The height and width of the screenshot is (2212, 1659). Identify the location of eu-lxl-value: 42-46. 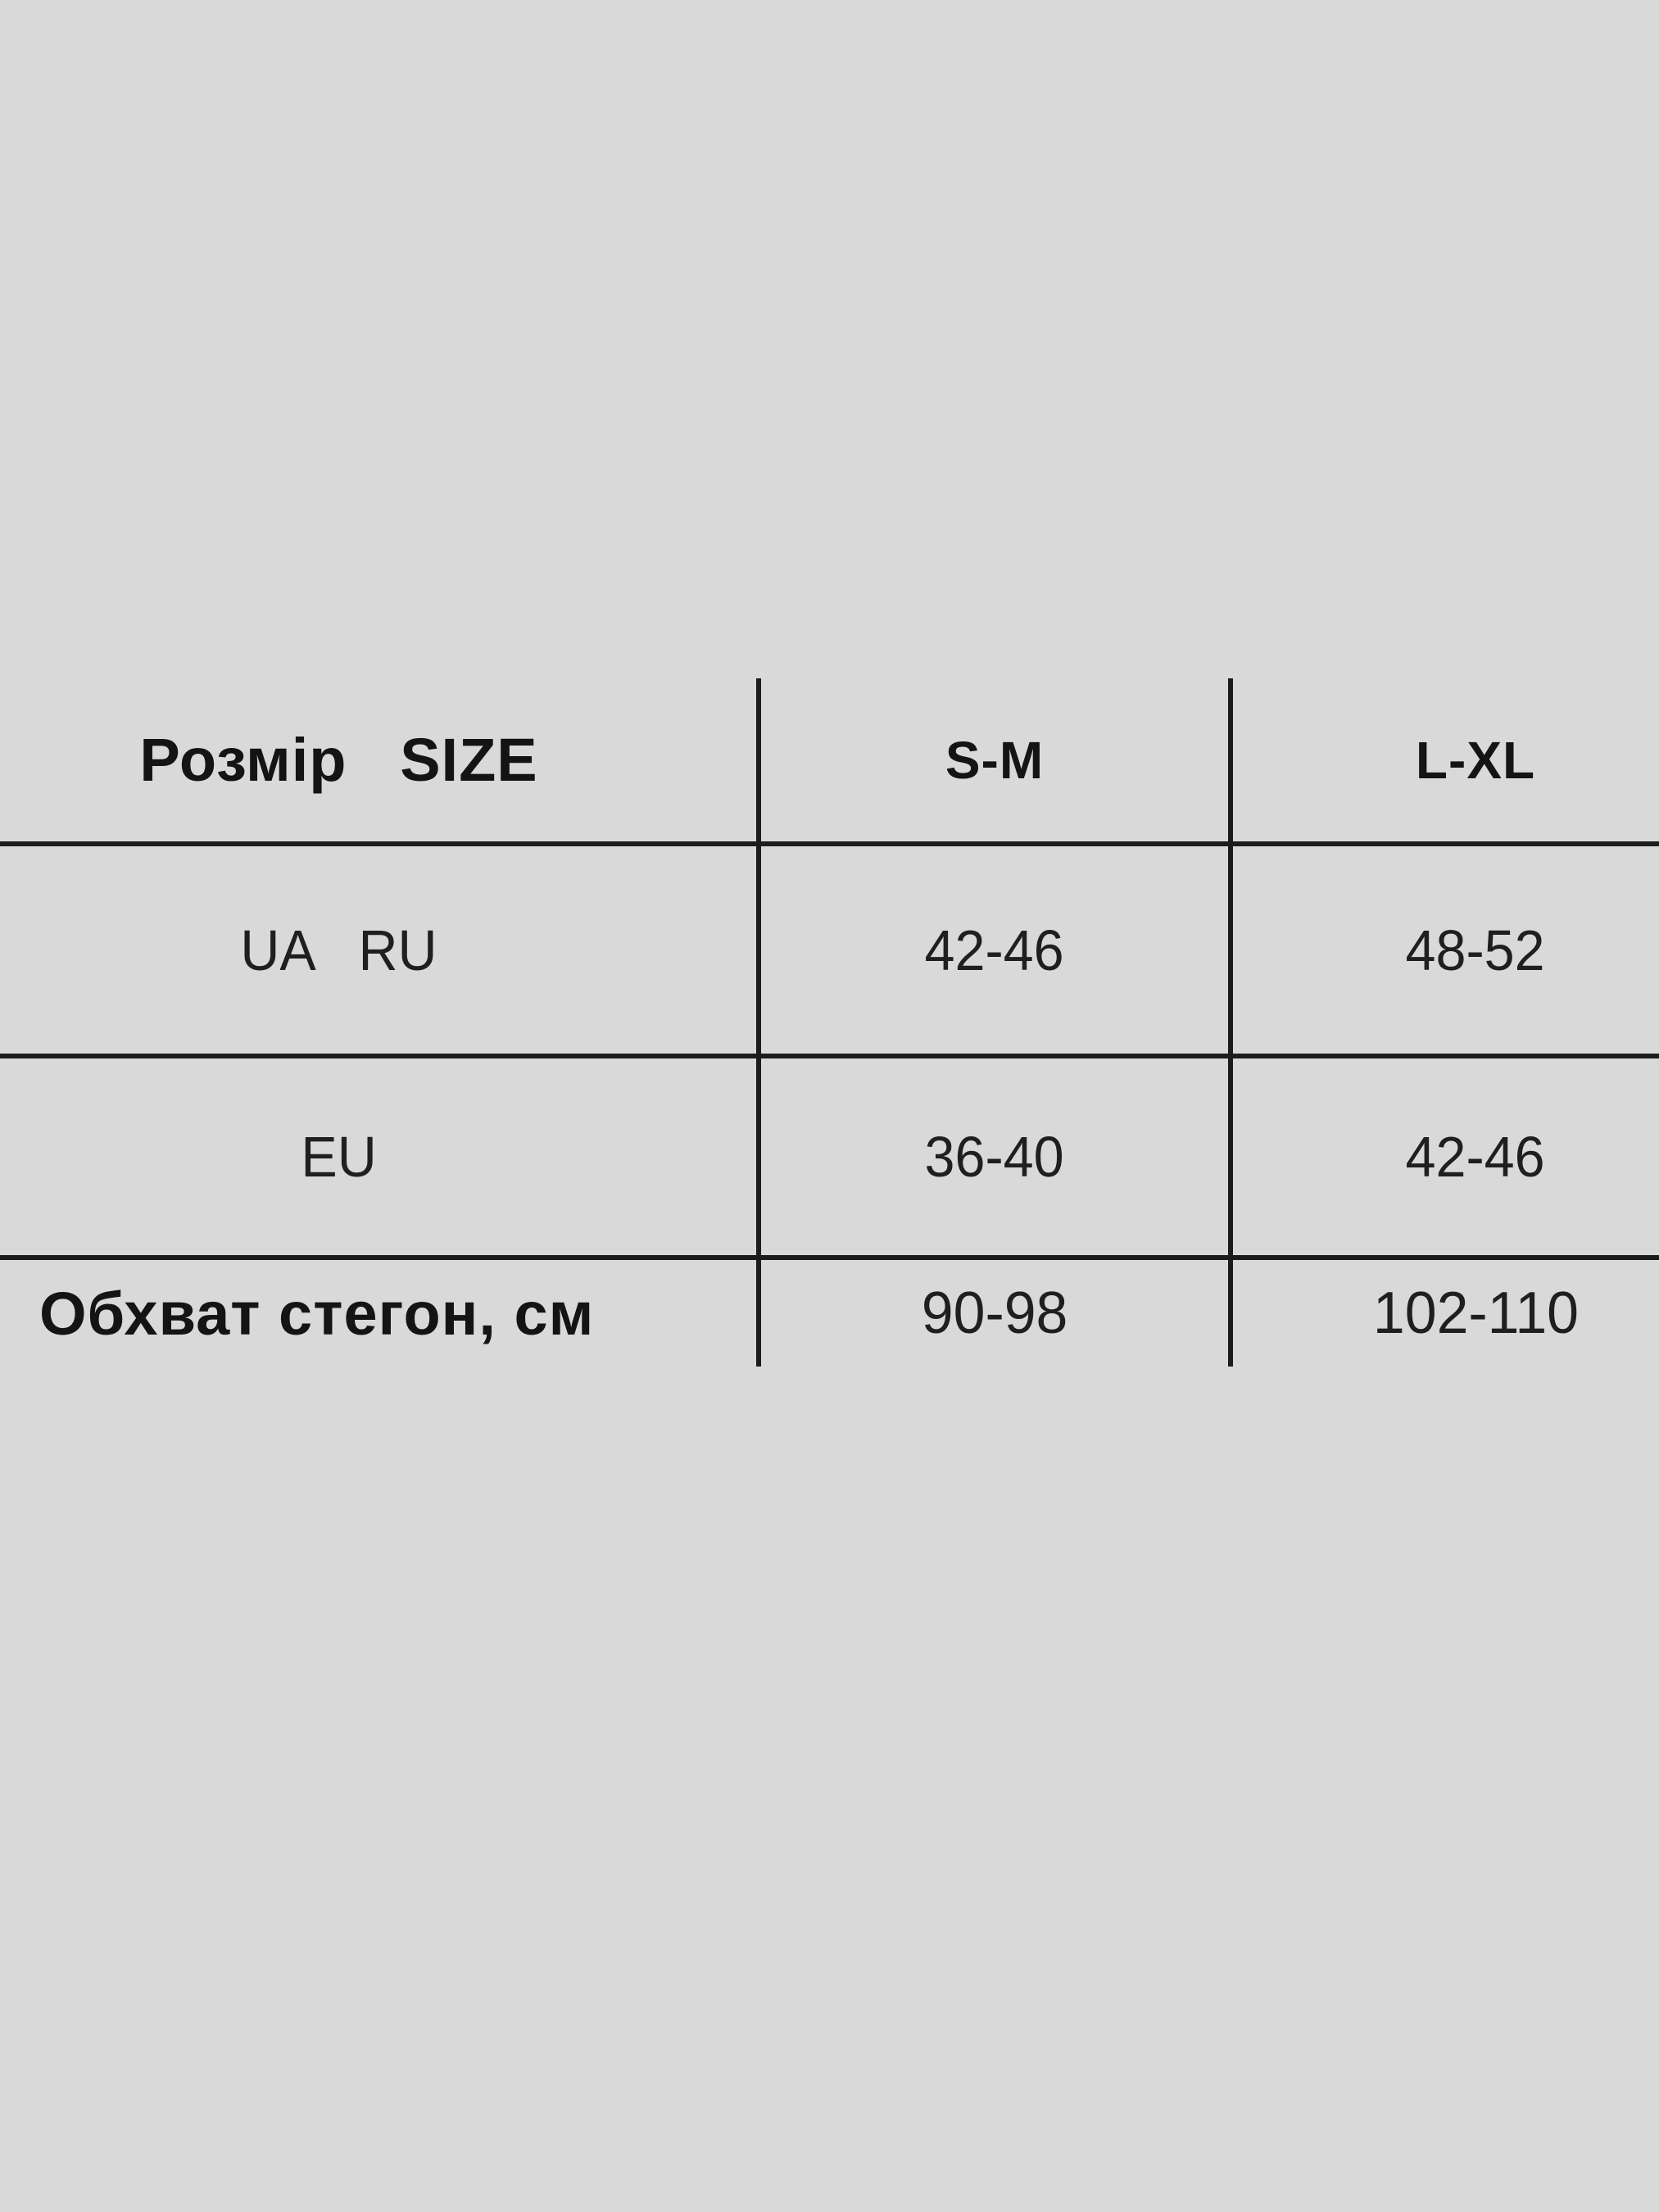
(1475, 1157).